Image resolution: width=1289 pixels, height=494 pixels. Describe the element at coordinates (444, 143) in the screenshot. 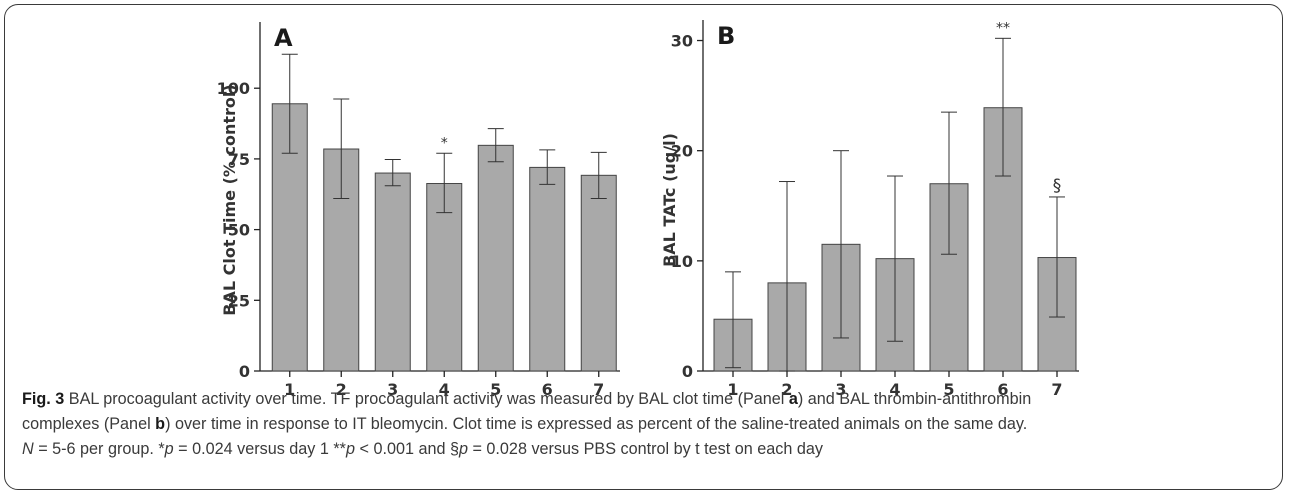

I see `panel-a-significance-mark: *` at that location.